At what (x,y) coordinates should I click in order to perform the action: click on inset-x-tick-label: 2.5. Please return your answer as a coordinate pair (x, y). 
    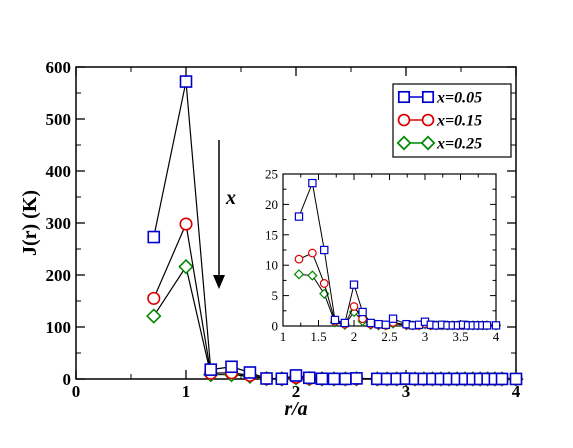
    Looking at the image, I should click on (389, 336).